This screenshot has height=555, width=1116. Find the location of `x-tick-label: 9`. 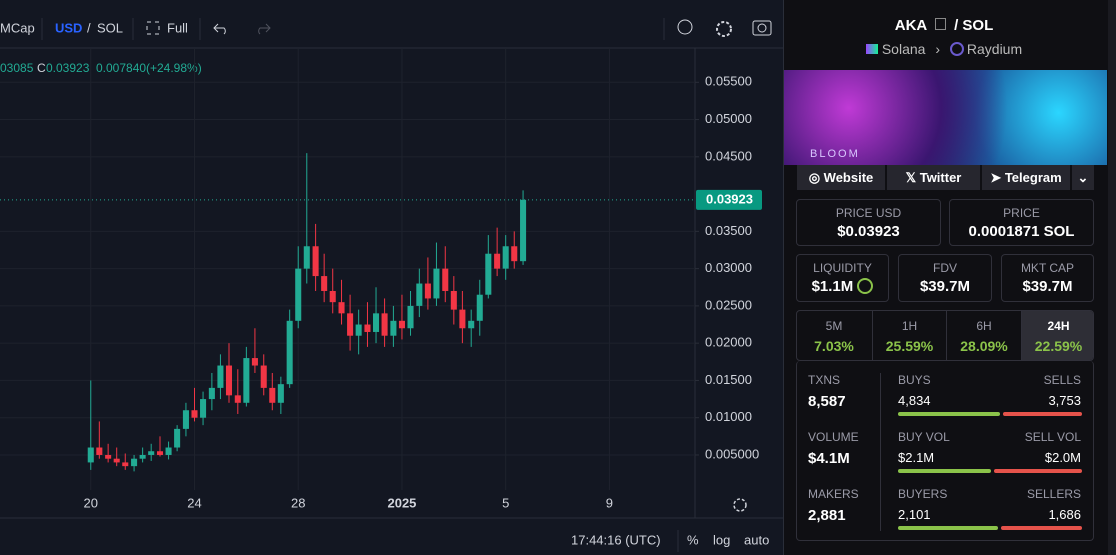

x-tick-label: 9 is located at coordinates (609, 502).